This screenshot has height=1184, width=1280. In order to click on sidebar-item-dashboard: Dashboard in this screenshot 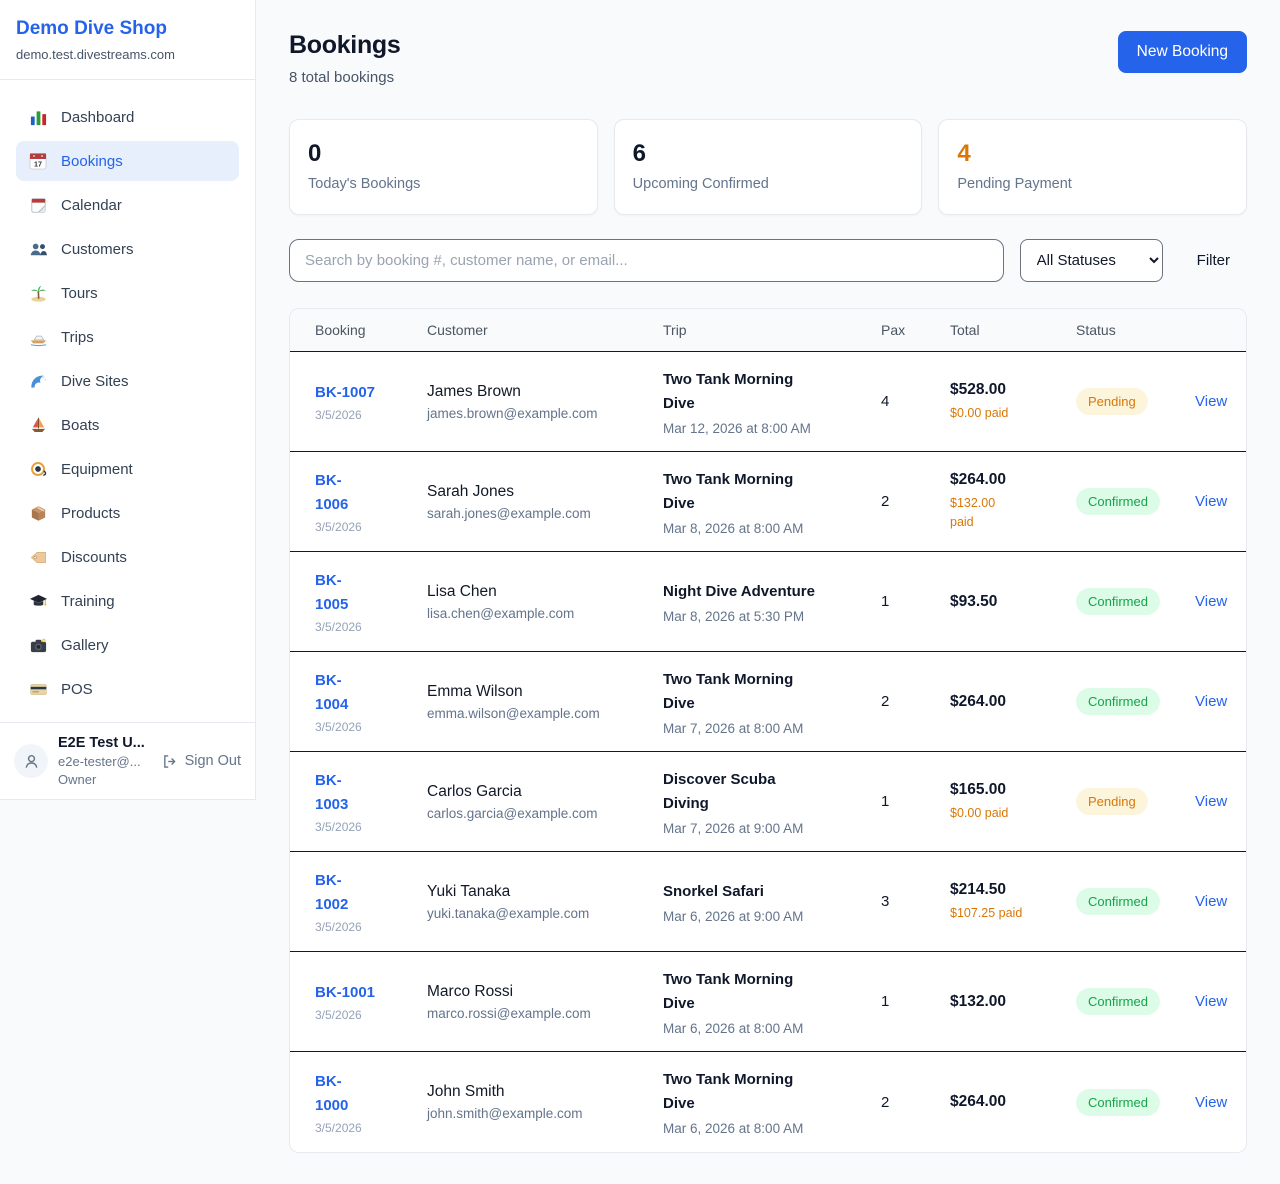, I will do `click(127, 117)`.